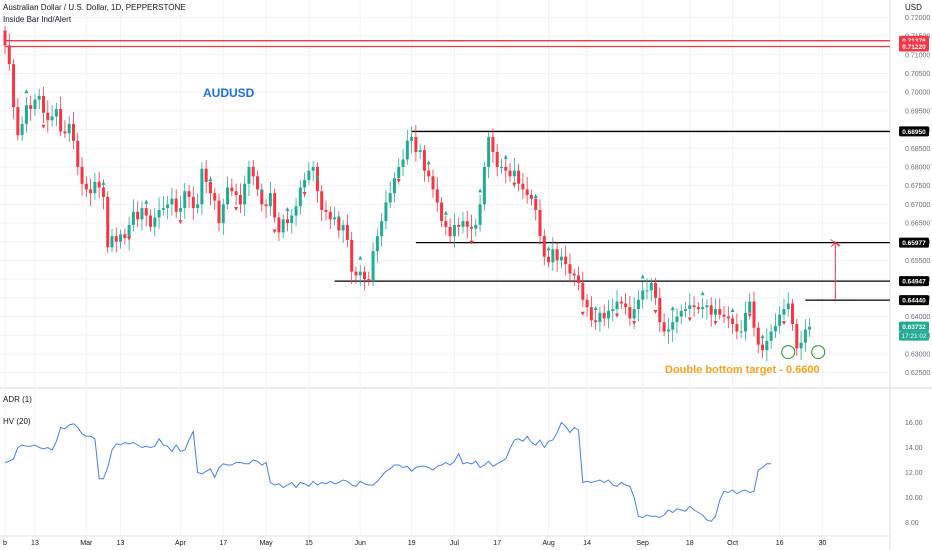 Image resolution: width=932 pixels, height=550 pixels. What do you see at coordinates (642, 543) in the screenshot?
I see `time-tick-label: Sep` at bounding box center [642, 543].